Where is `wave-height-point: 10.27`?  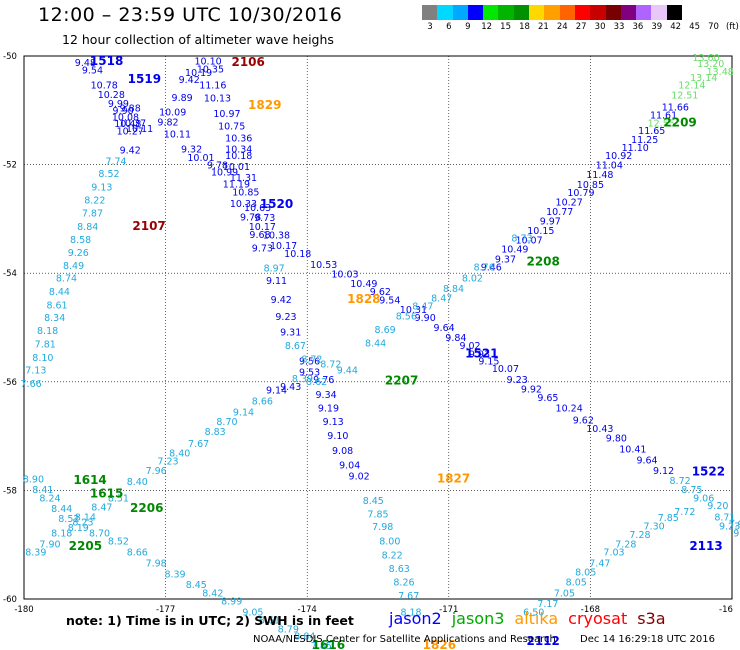 wave-height-point: 10.27 is located at coordinates (569, 202).